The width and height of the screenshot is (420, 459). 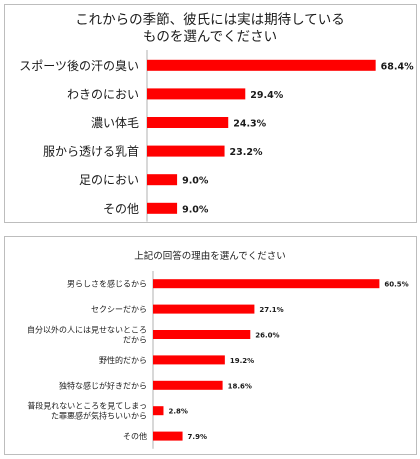 I want to click on category-label: 濃い体毛, so click(x=115, y=123).